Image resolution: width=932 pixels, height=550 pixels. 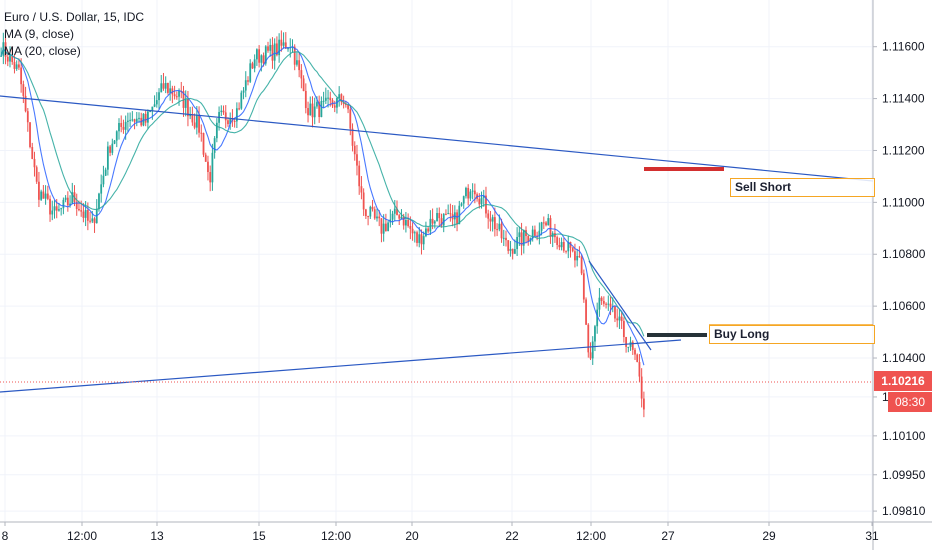 I want to click on indicator-ma9-label: MA (9, close), so click(x=39, y=34).